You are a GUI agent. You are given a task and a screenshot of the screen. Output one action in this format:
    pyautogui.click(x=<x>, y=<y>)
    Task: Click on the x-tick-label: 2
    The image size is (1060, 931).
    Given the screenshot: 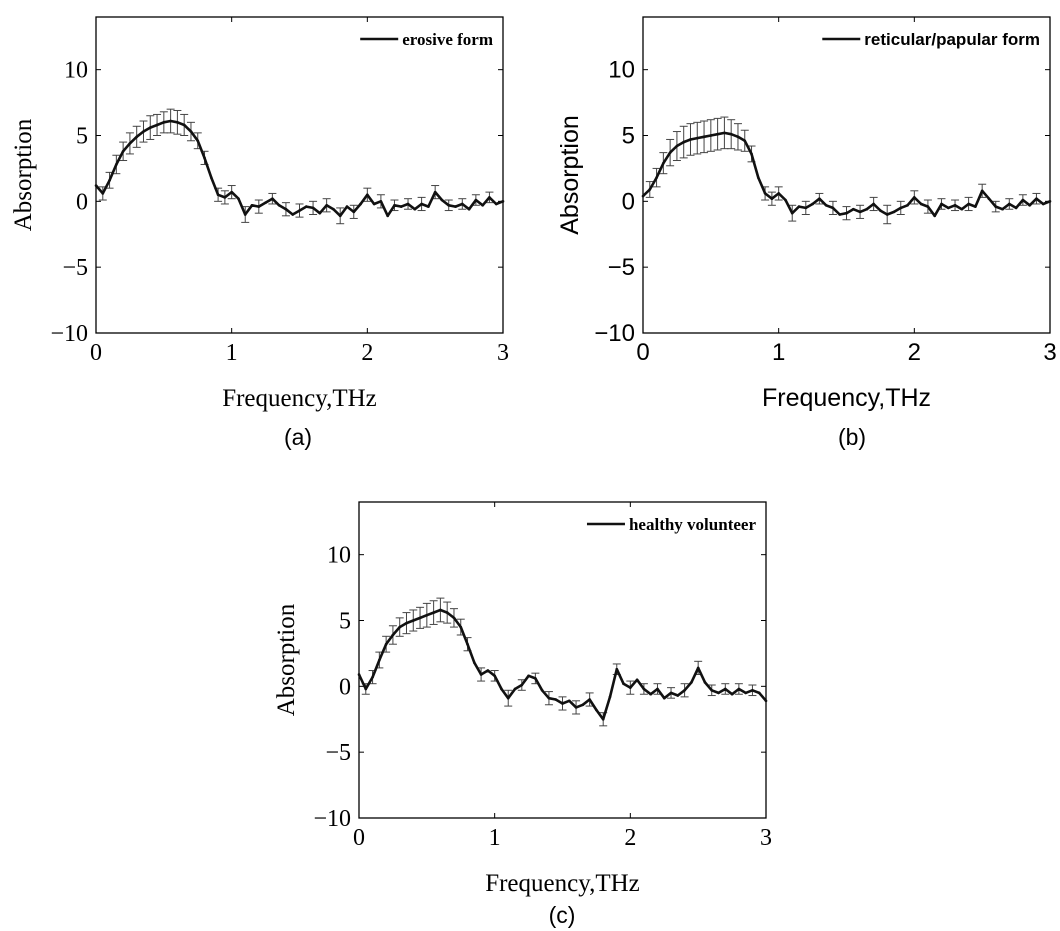 What is the action you would take?
    pyautogui.click(x=630, y=838)
    